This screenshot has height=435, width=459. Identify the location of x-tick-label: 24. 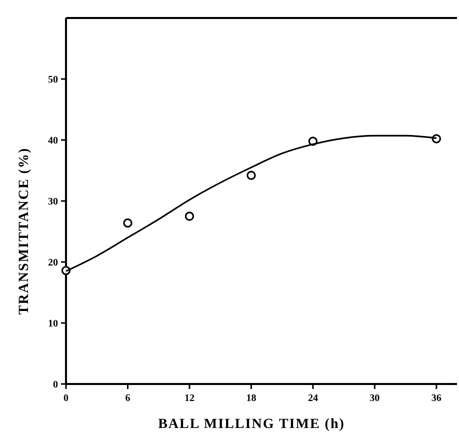
(313, 398).